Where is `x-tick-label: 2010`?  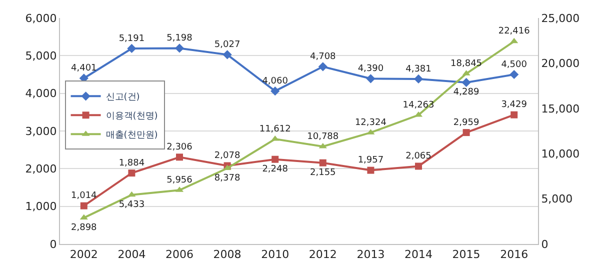
x-tick-label: 2010 is located at coordinates (275, 255).